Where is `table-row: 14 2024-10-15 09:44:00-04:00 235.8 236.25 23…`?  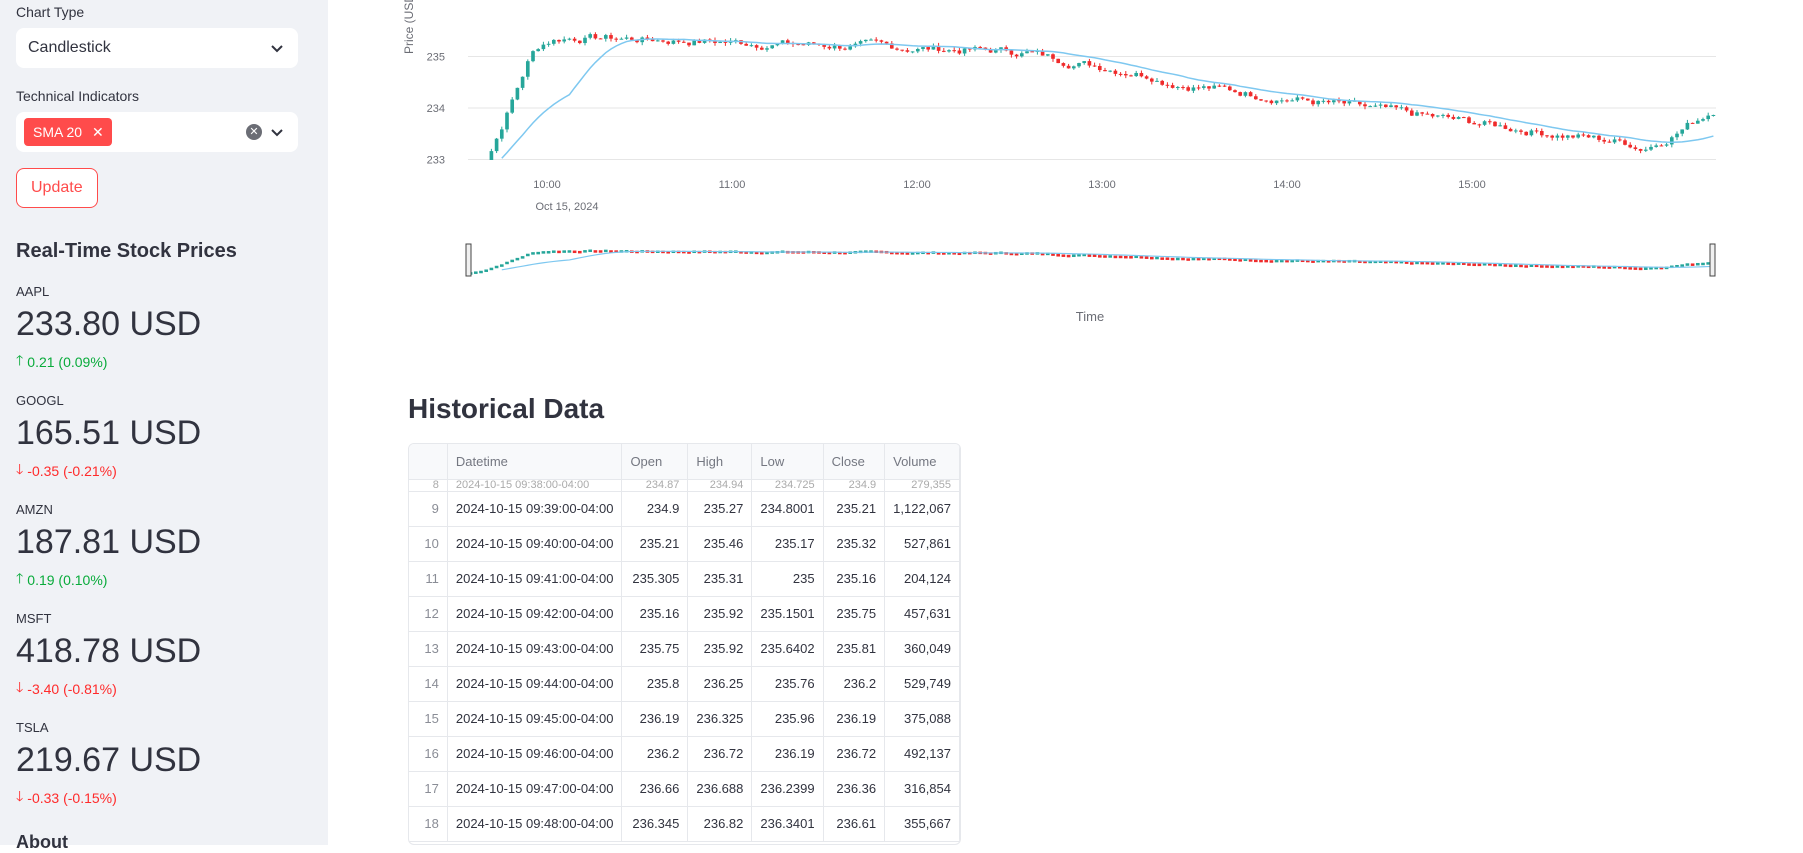
table-row: 14 2024-10-15 09:44:00-04:00 235.8 236.25 23… is located at coordinates (684, 684).